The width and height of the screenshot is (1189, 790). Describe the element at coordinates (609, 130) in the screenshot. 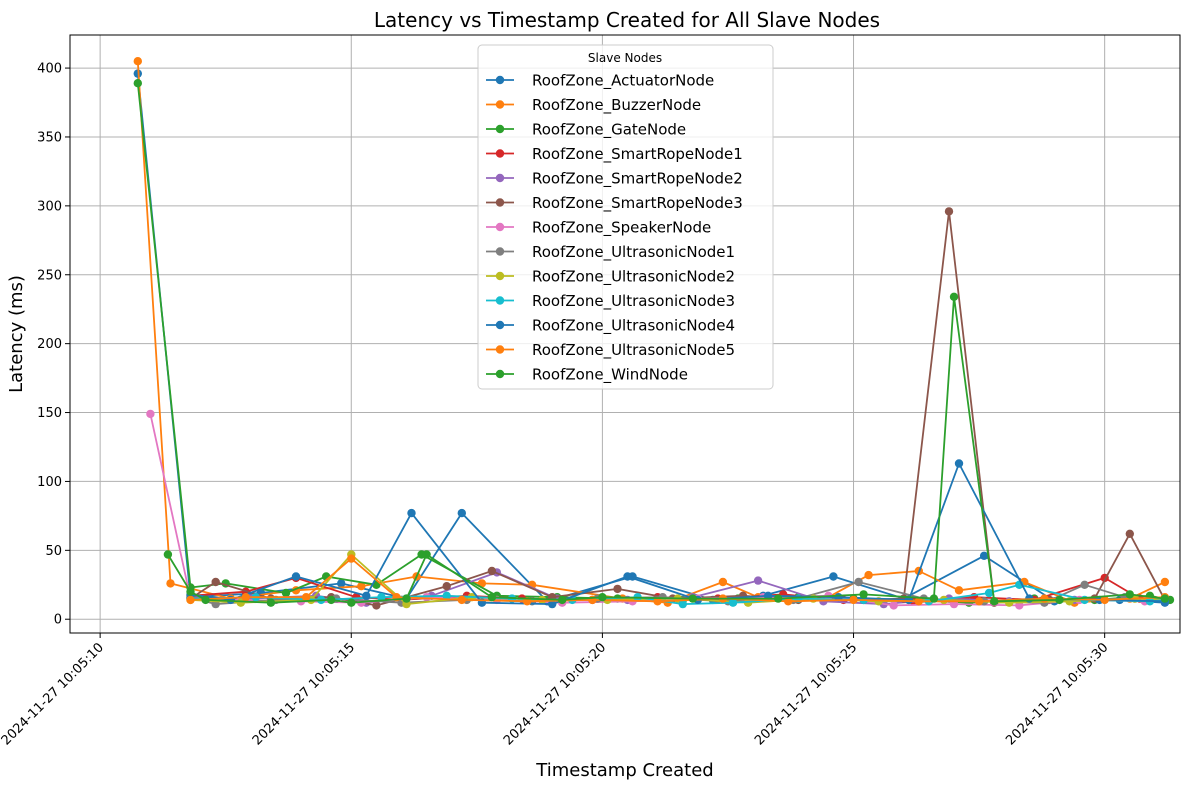

I see `legend-label: RoofZone_GateNode` at that location.